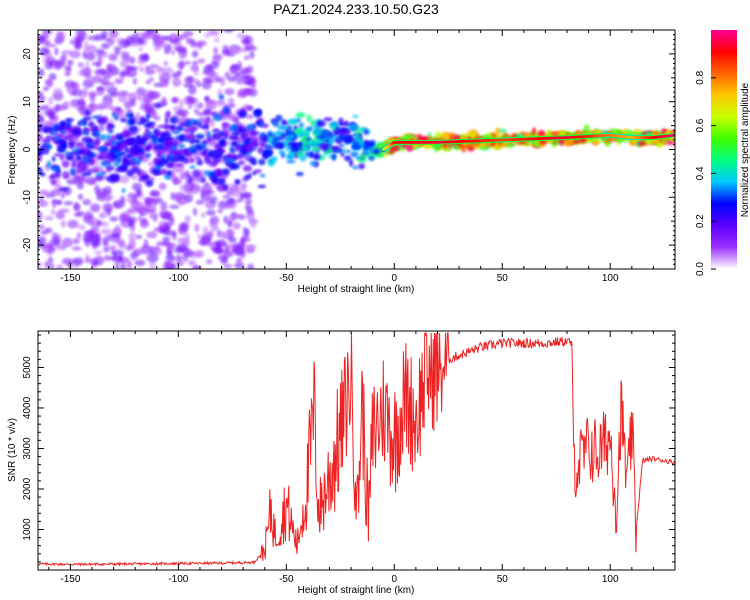 The image size is (750, 600). I want to click on x-tick-label: -100, so click(178, 278).